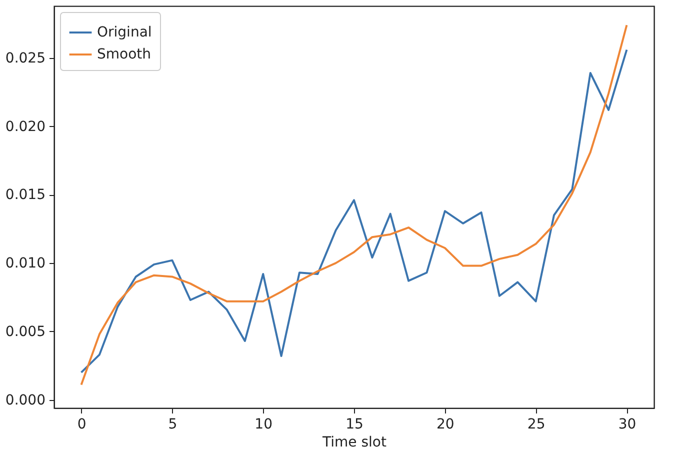  Describe the element at coordinates (25, 126) in the screenshot. I see `y-tick-label: 0.020` at that location.